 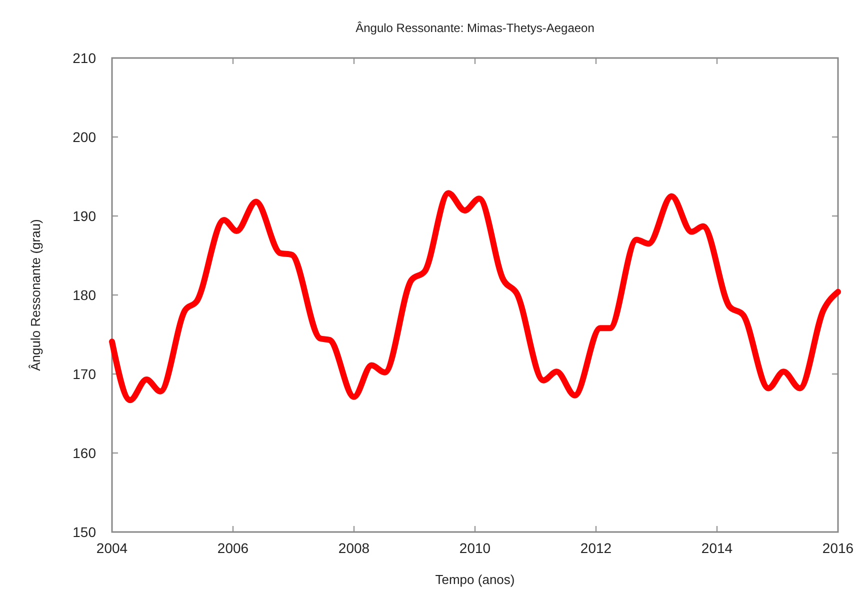 I want to click on y-tick-label: 190, so click(x=84, y=216).